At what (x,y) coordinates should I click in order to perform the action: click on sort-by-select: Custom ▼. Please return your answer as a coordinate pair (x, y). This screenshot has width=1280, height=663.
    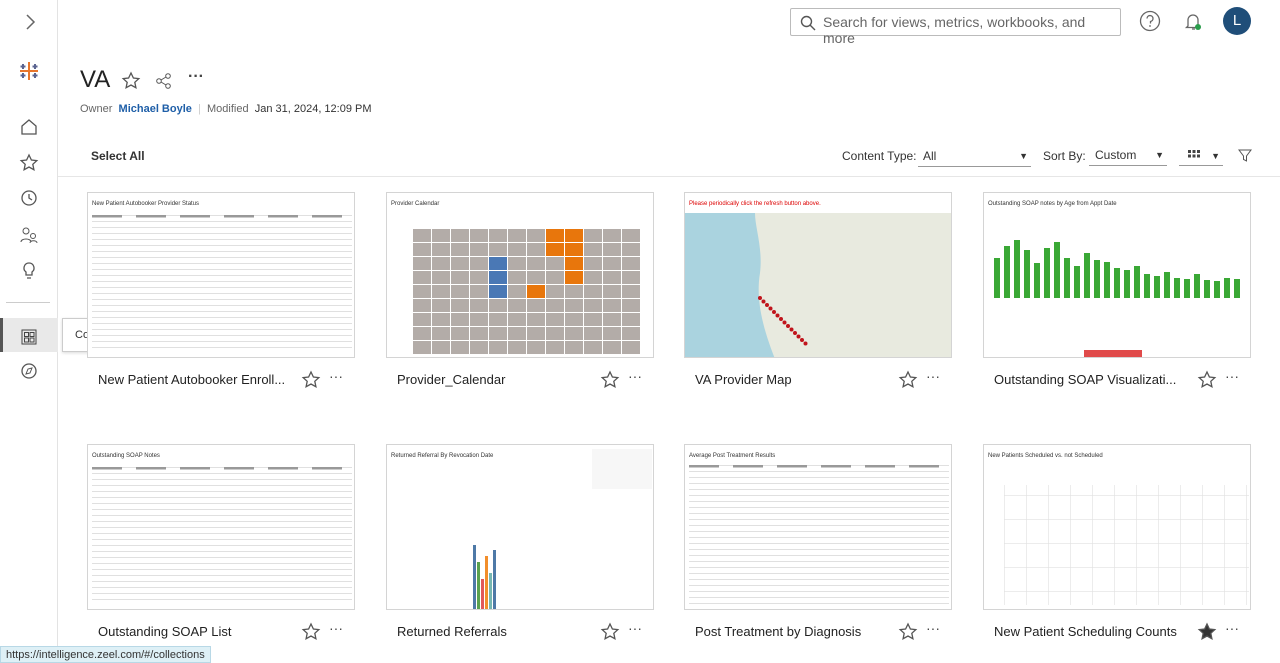
    Looking at the image, I should click on (1128, 157).